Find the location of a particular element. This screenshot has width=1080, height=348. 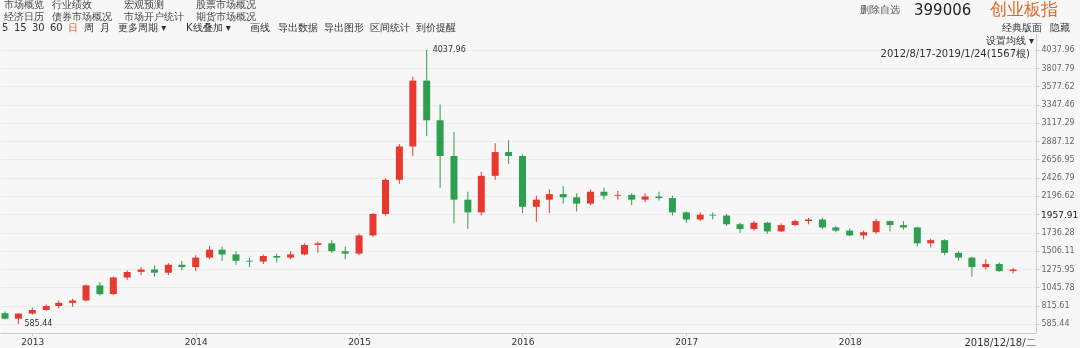

x-tick-label: 2016 is located at coordinates (523, 341).